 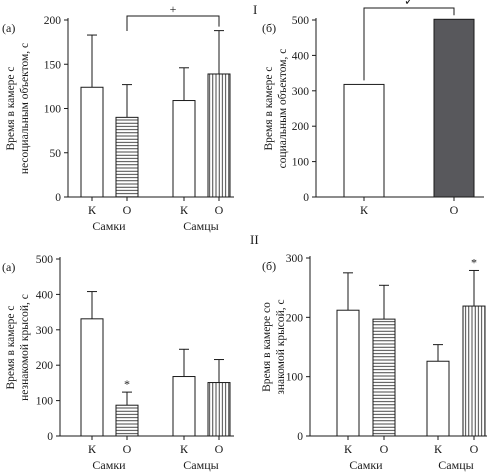 What do you see at coordinates (53, 65) in the screenshot?
I see `y-tick-label: 150` at bounding box center [53, 65].